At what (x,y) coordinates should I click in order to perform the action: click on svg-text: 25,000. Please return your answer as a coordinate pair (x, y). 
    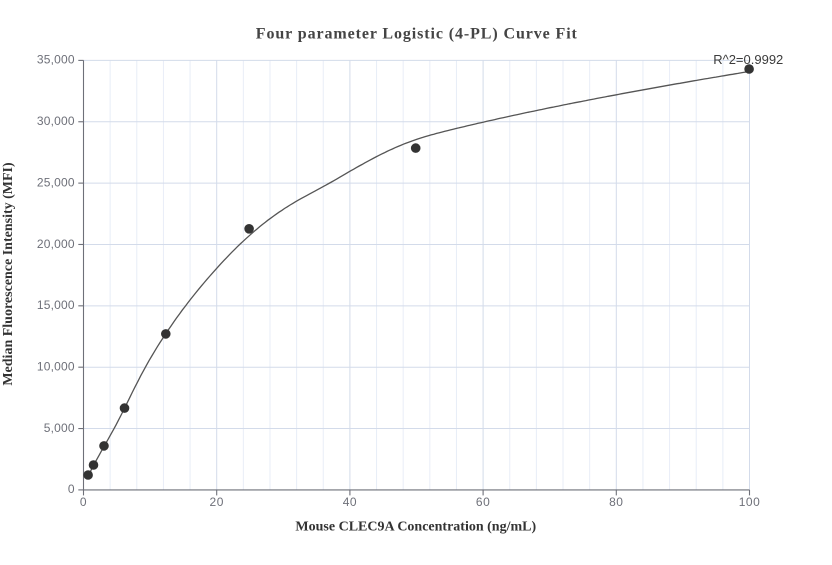
    Looking at the image, I should click on (56, 182).